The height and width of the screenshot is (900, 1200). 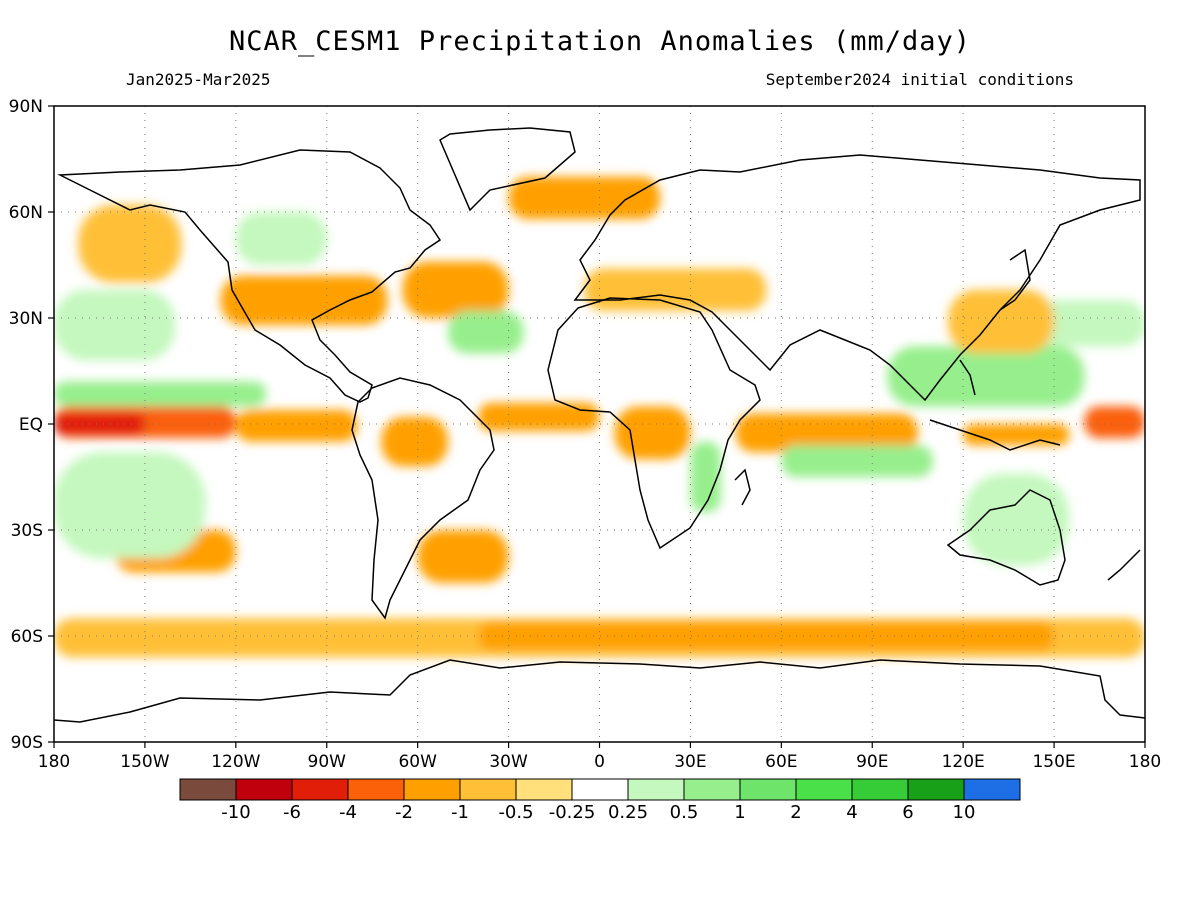 I want to click on lon-label: 30W, so click(x=508, y=762).